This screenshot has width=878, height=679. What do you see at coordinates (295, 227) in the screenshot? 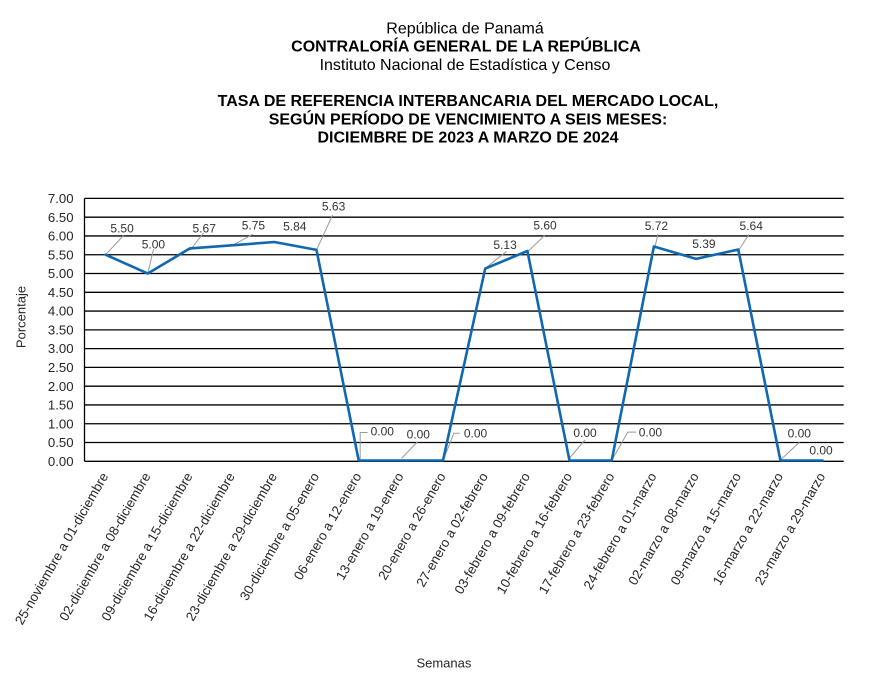
I see `svg-text: 5.84` at bounding box center [295, 227].